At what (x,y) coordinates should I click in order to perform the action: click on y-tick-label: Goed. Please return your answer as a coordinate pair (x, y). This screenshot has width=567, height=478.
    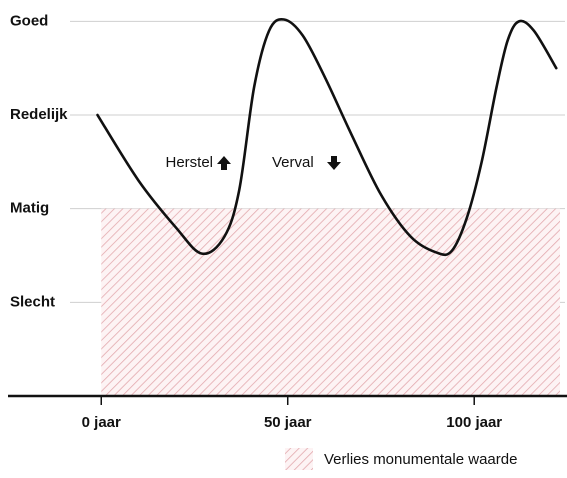
    Looking at the image, I should click on (29, 20).